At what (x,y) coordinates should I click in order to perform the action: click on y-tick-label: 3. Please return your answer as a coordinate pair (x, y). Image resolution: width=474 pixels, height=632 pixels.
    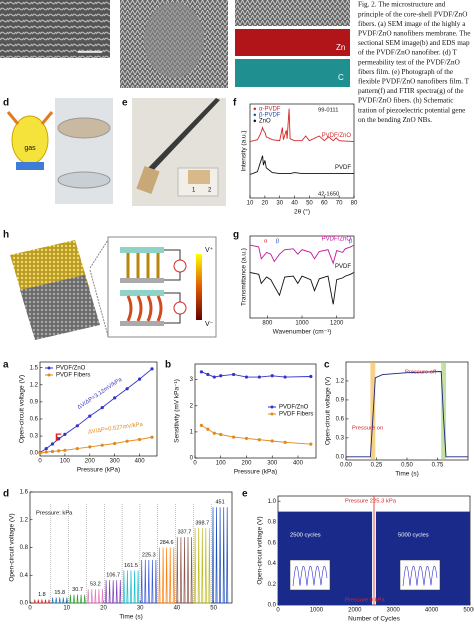
    Looking at the image, I should click on (192, 380).